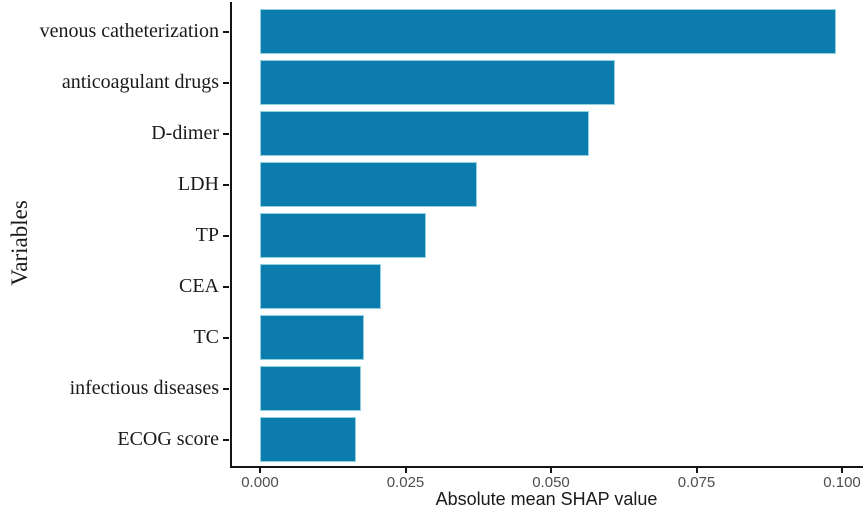  Describe the element at coordinates (207, 235) in the screenshot. I see `category-label: TP` at that location.